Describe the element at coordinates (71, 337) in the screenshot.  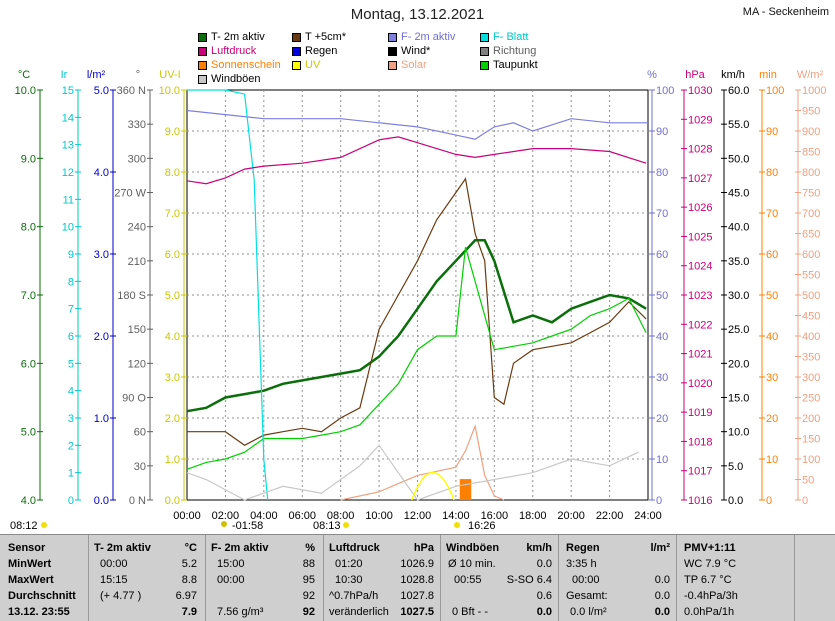
I see `axis-ir-tick-label: 6` at that location.